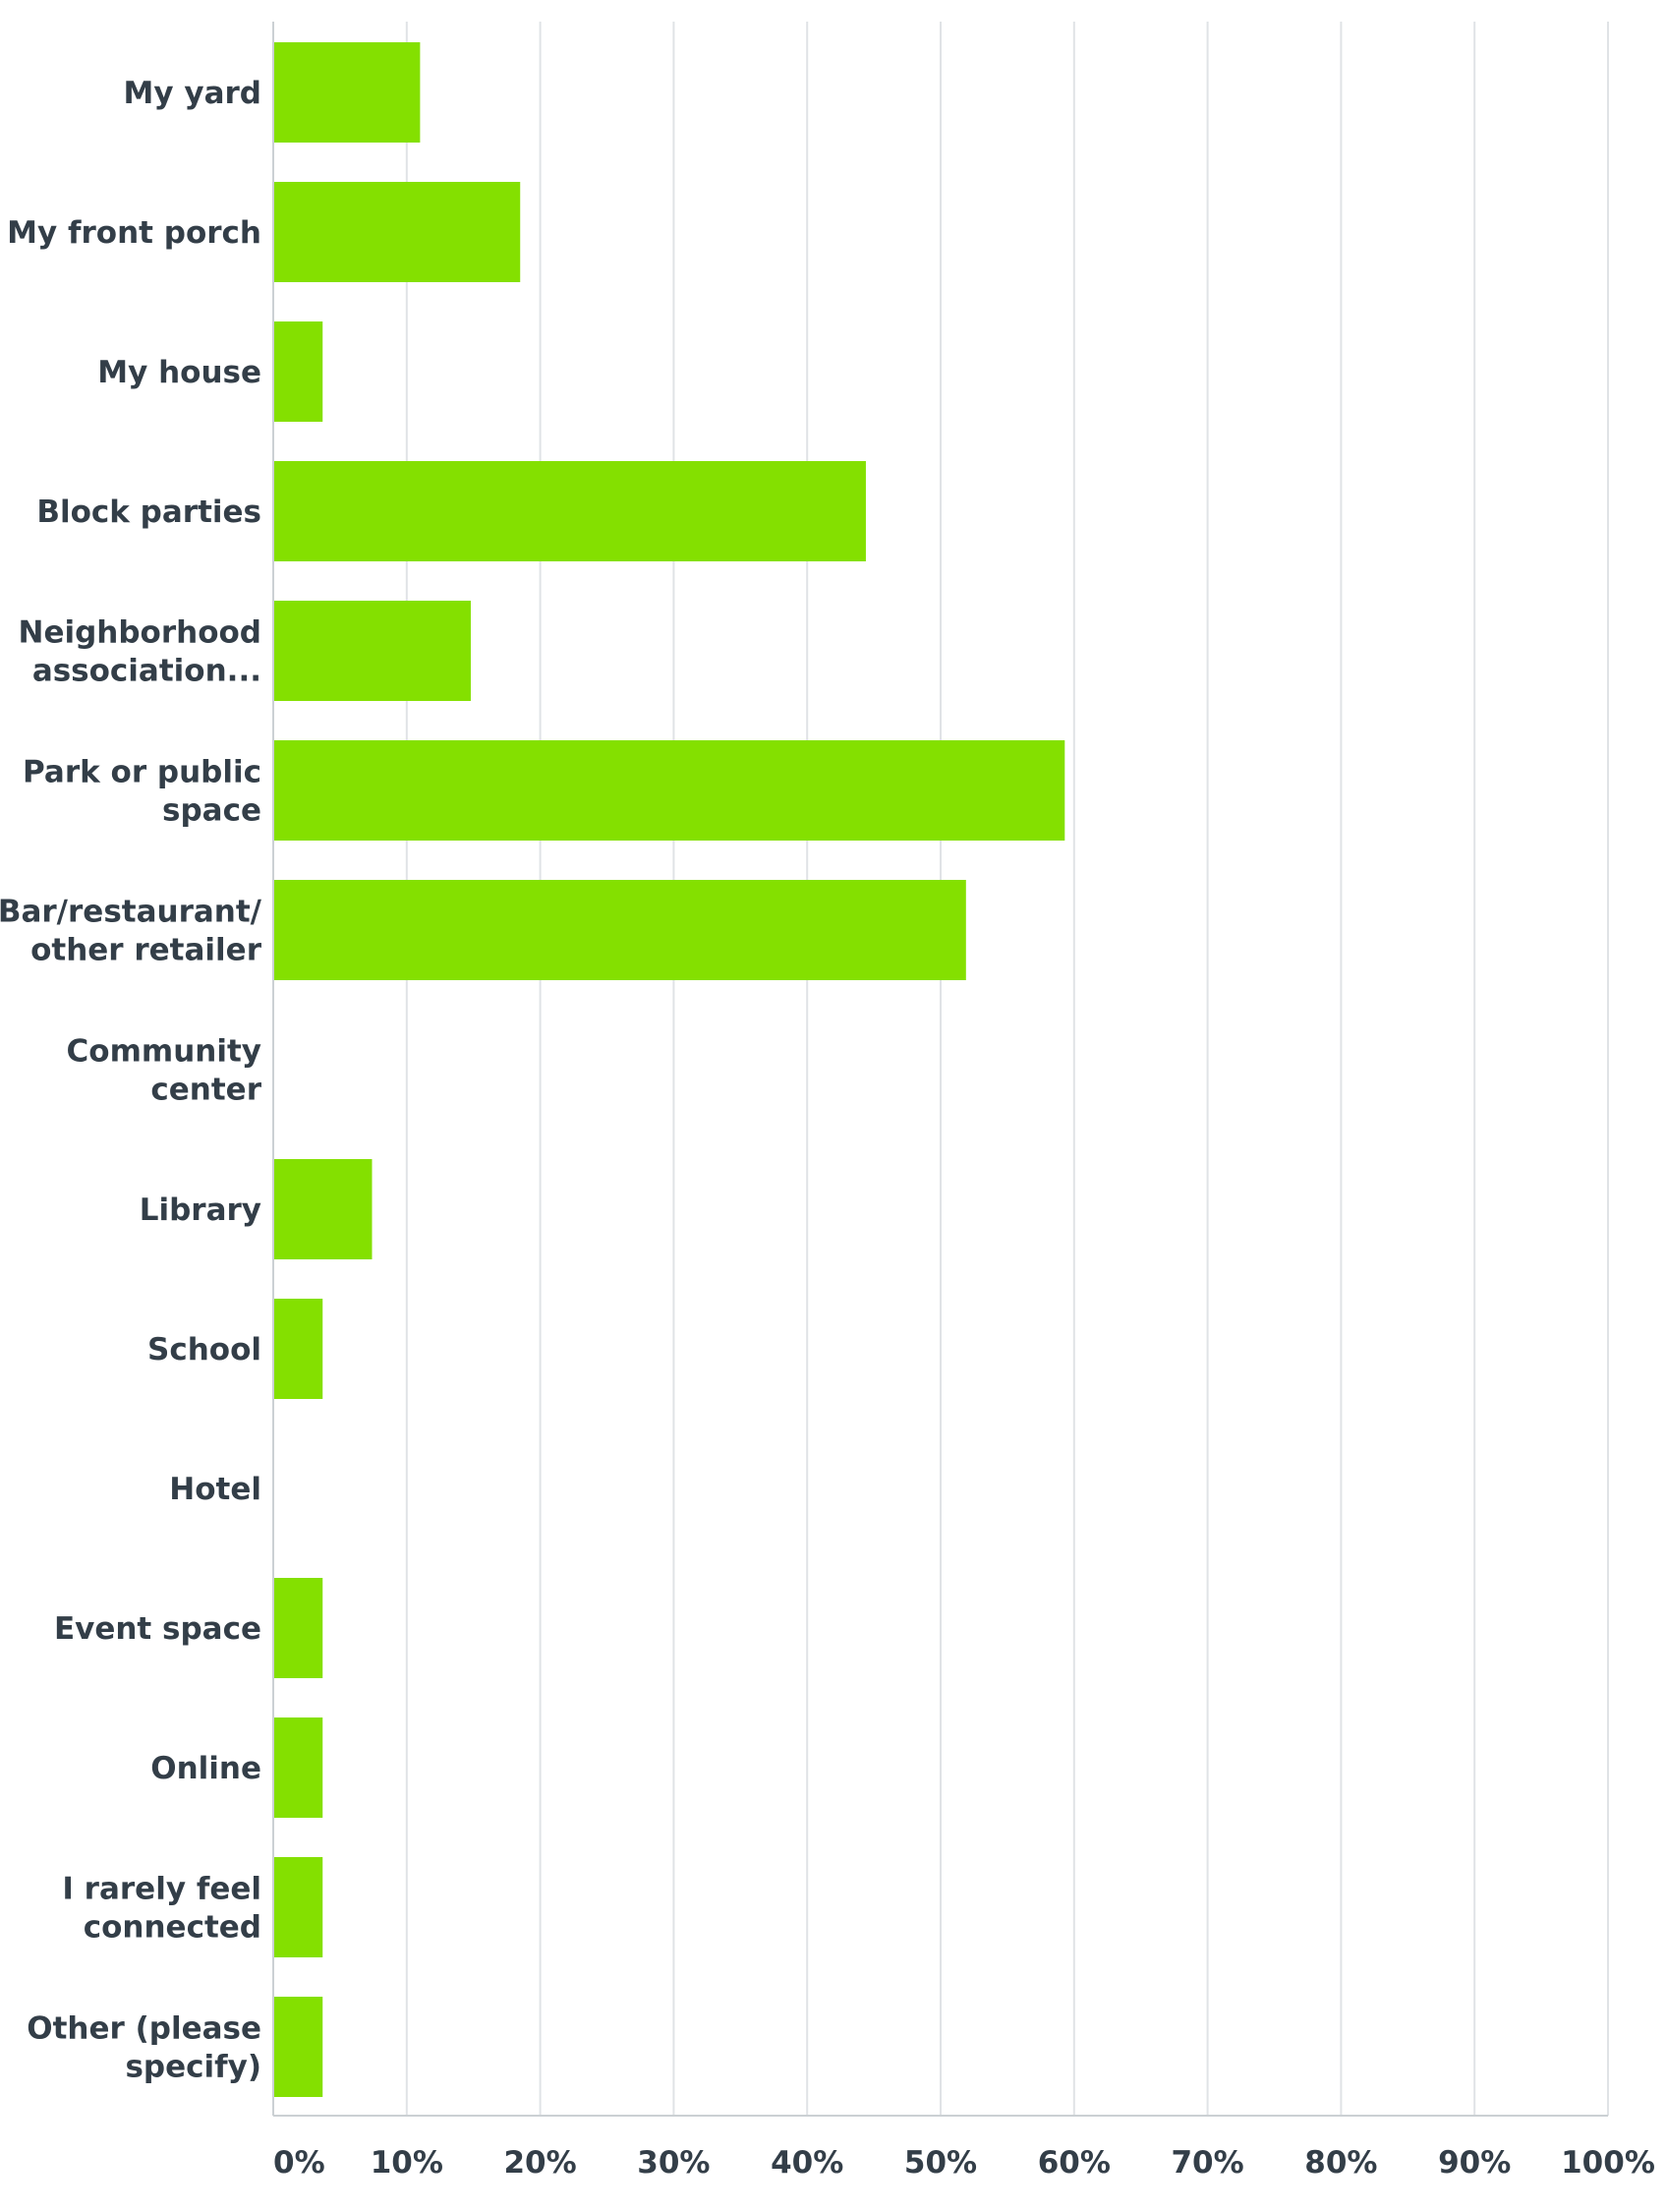 The height and width of the screenshot is (2212, 1666). What do you see at coordinates (1340, 2163) in the screenshot?
I see `x-tick-label: 80%` at bounding box center [1340, 2163].